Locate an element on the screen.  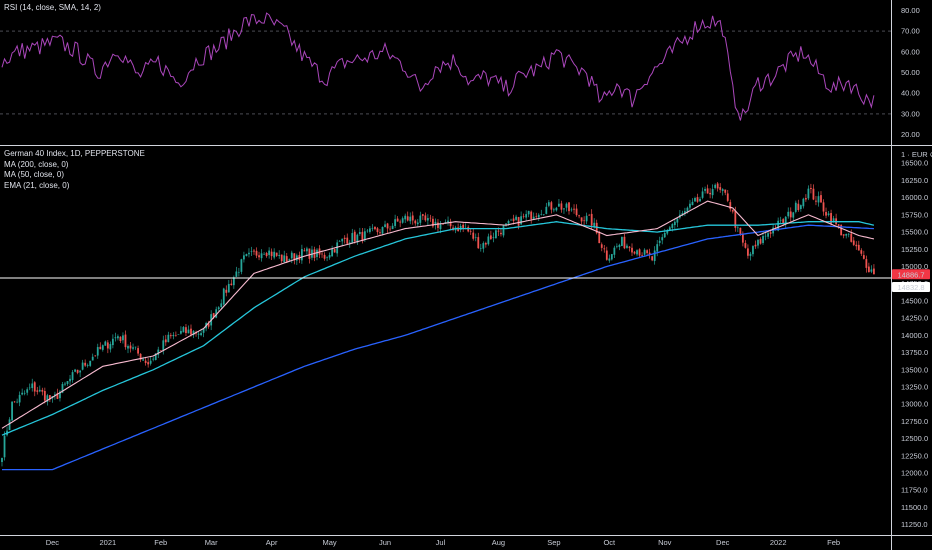
hline-badge: 14832.8 is located at coordinates (911, 286).